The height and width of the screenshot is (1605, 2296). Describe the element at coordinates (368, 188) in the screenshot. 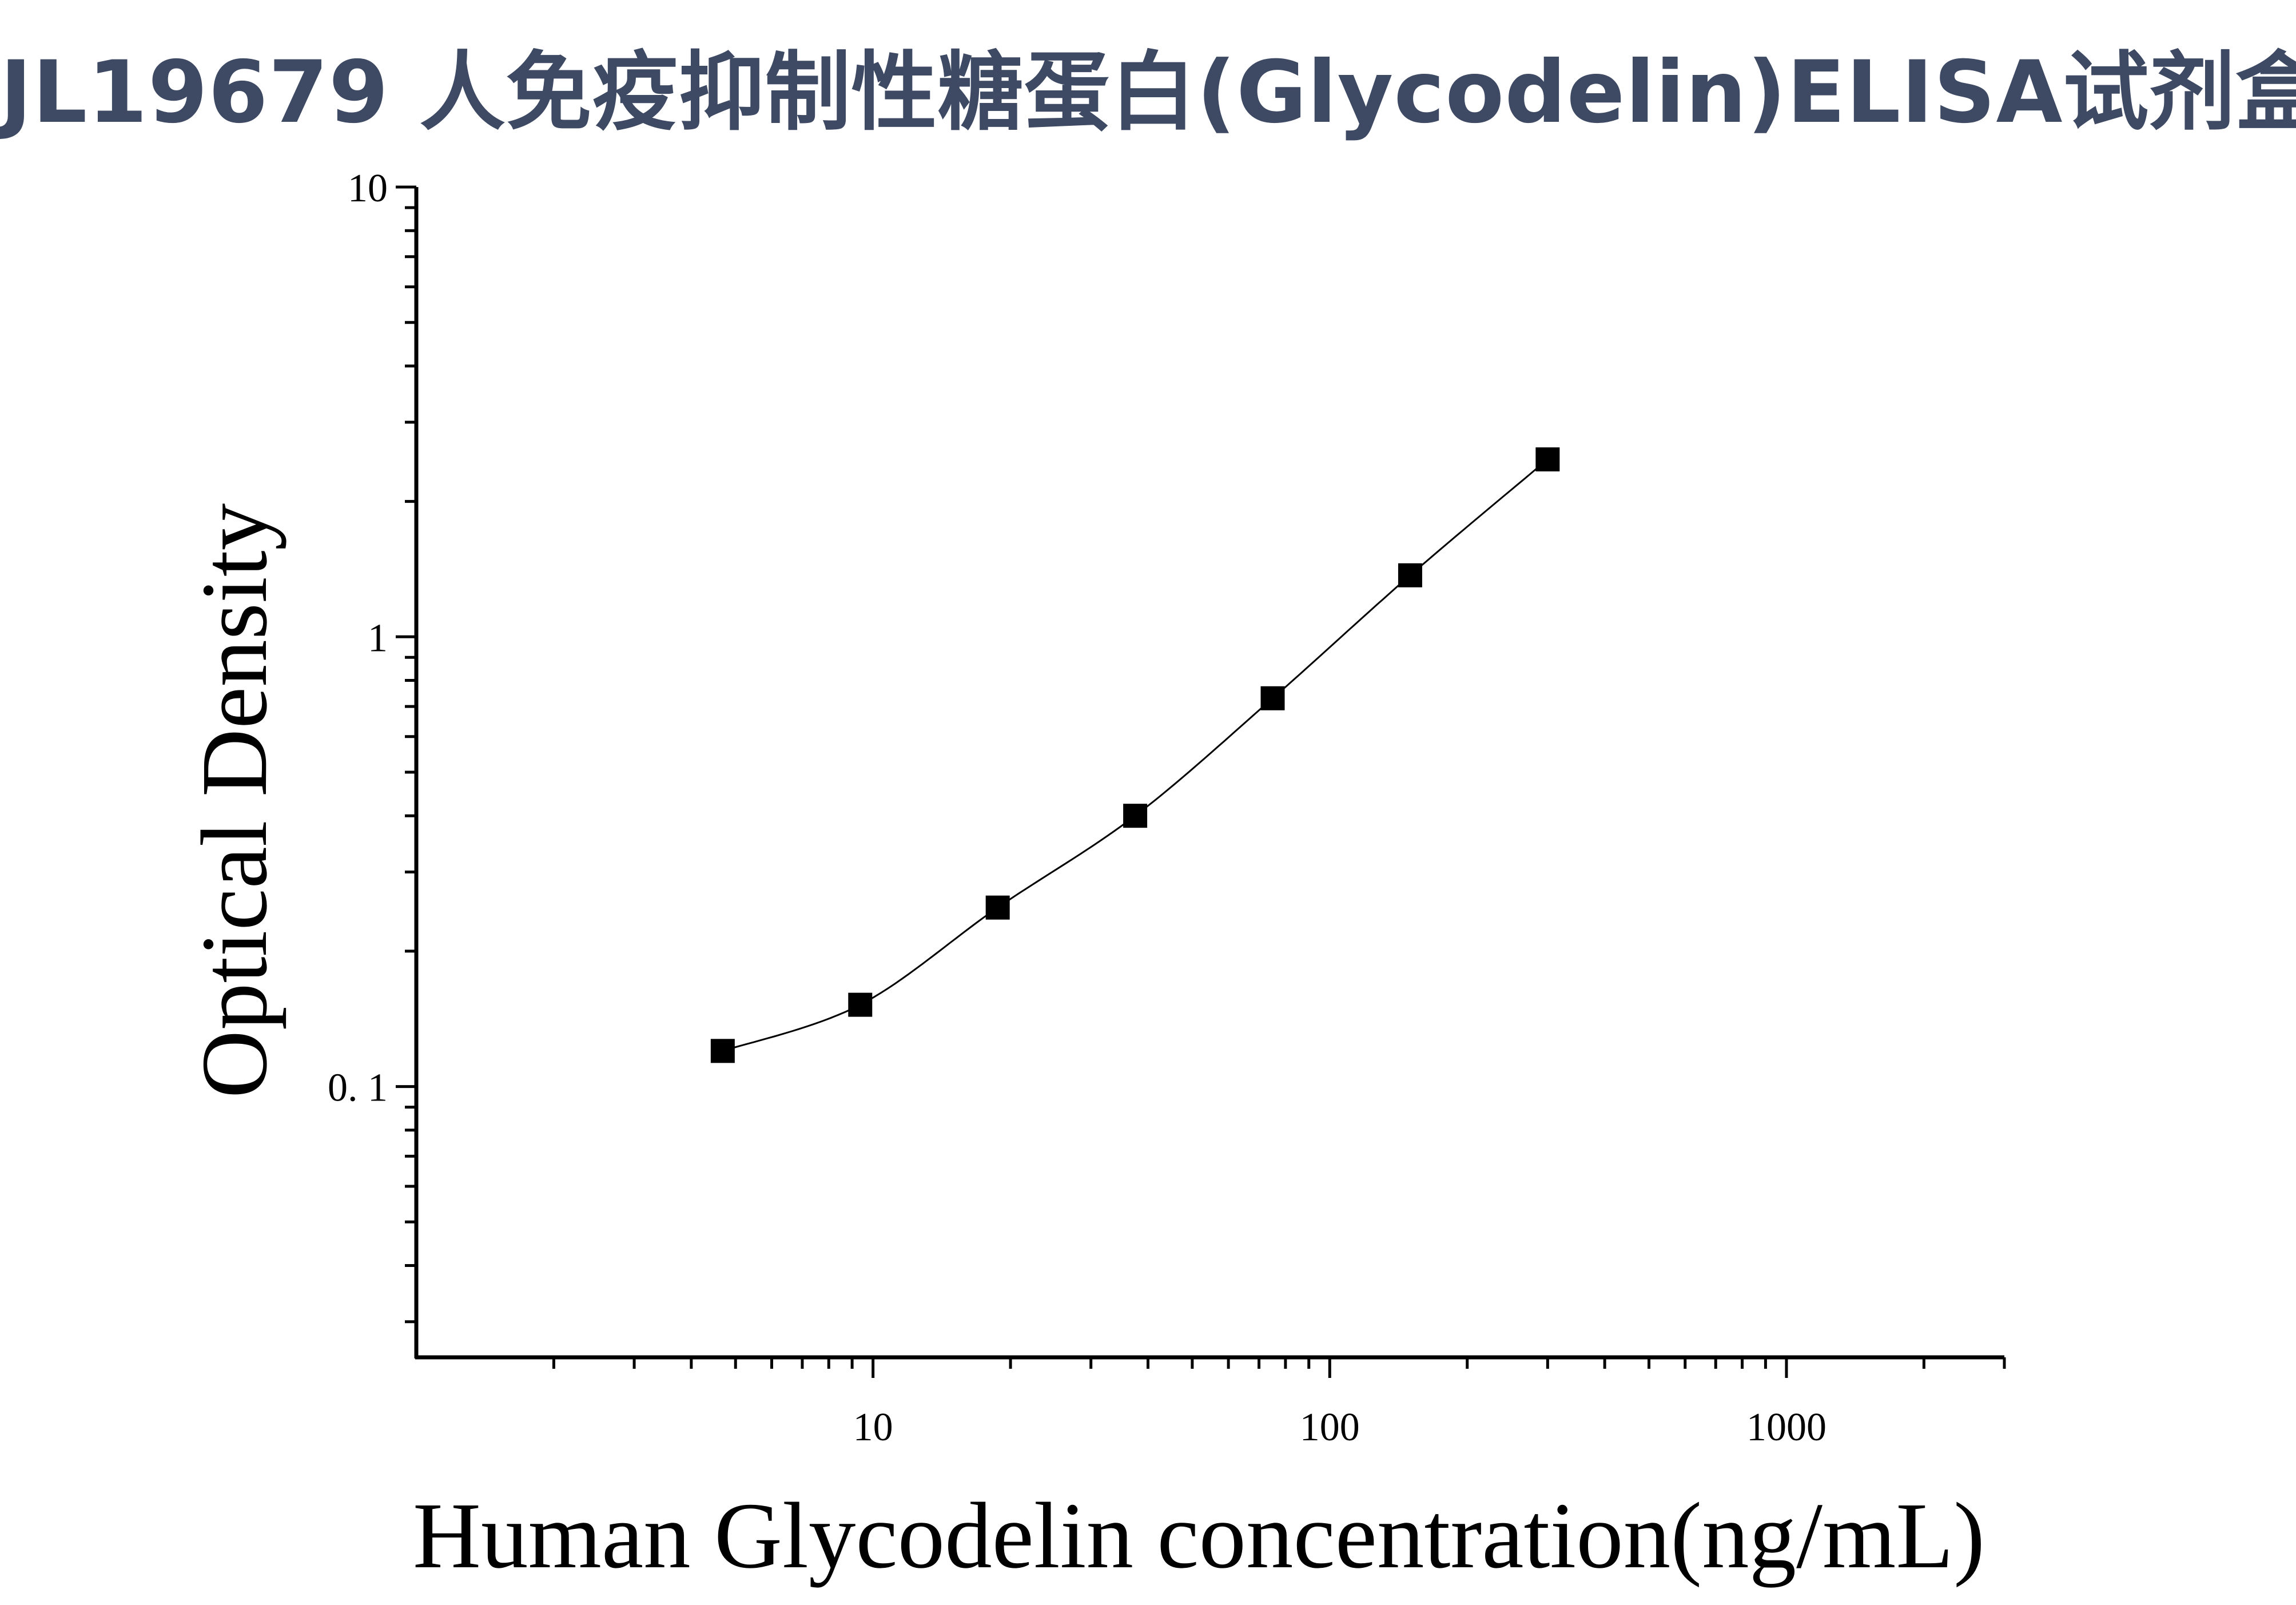

I see `y-tick-label: 10` at that location.